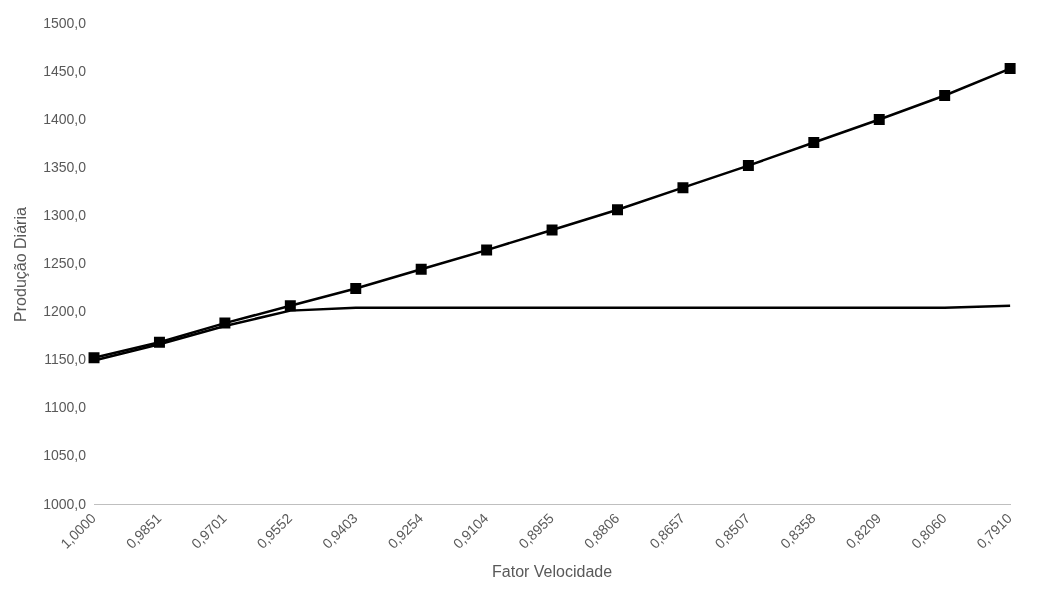 The image size is (1038, 596). Describe the element at coordinates (65, 407) in the screenshot. I see `y-tick-label: 1100,0` at that location.